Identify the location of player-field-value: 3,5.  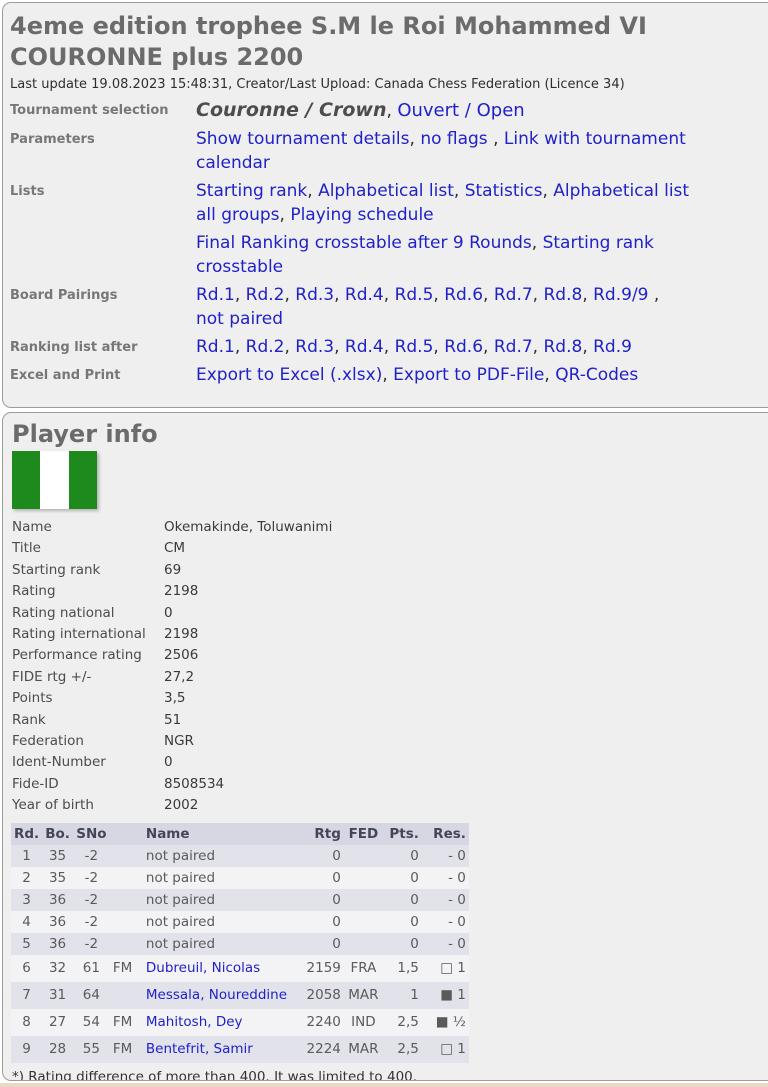
(175, 698).